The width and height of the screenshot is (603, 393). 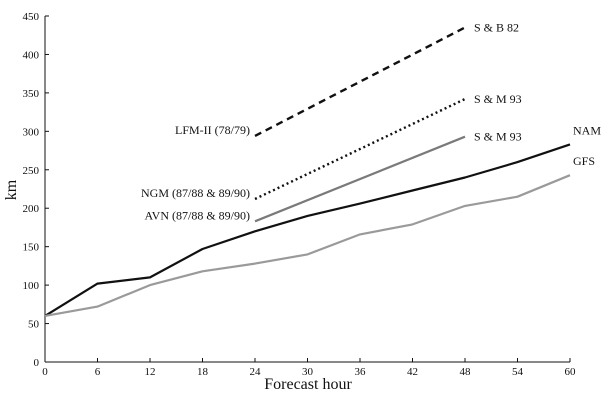 I want to click on x-tick-label: 18, so click(x=203, y=372).